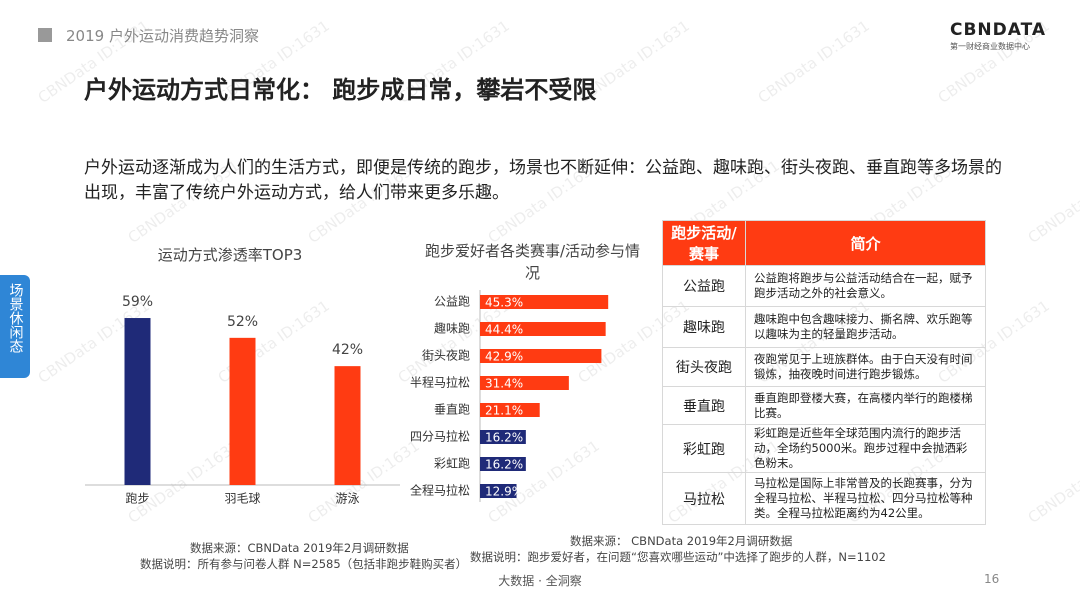 This screenshot has width=1080, height=607. What do you see at coordinates (162, 36) in the screenshot?
I see `header-subtitle: 2019 户外运动消费趋势洞察` at bounding box center [162, 36].